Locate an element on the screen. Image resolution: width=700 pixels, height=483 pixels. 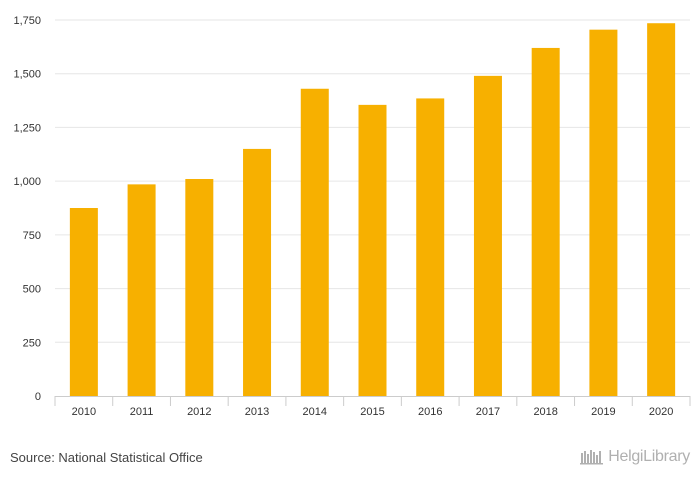
y-axis-tick-labels: 0 250 500 750 1,000 1,250 1,500 1,750 is located at coordinates (27, 209).